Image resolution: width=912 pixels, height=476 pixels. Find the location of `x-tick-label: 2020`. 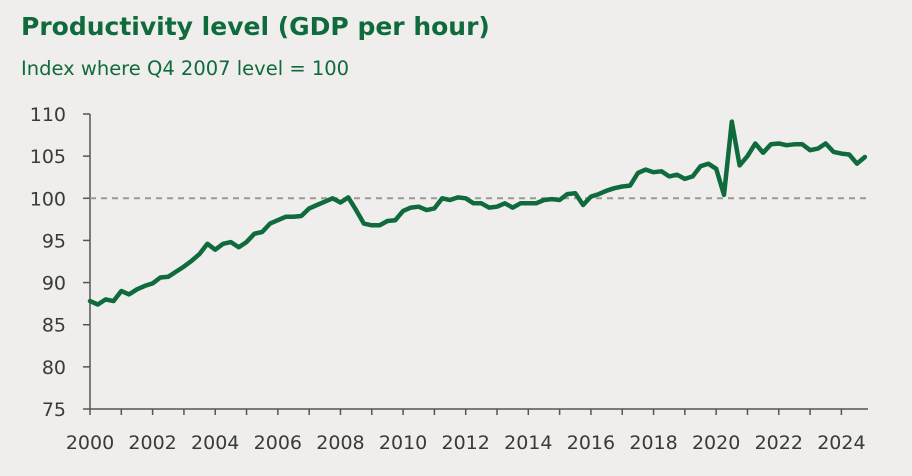

x-tick-label: 2020 is located at coordinates (716, 443).